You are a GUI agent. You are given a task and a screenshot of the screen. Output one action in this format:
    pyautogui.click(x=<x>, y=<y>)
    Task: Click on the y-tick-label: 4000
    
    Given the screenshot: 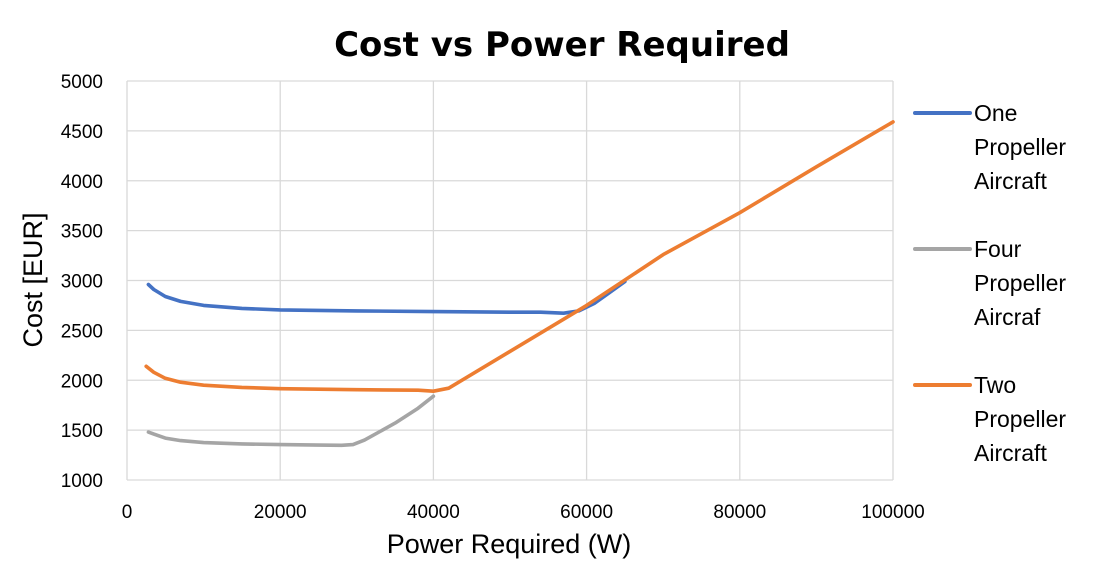 What is the action you would take?
    pyautogui.click(x=82, y=182)
    